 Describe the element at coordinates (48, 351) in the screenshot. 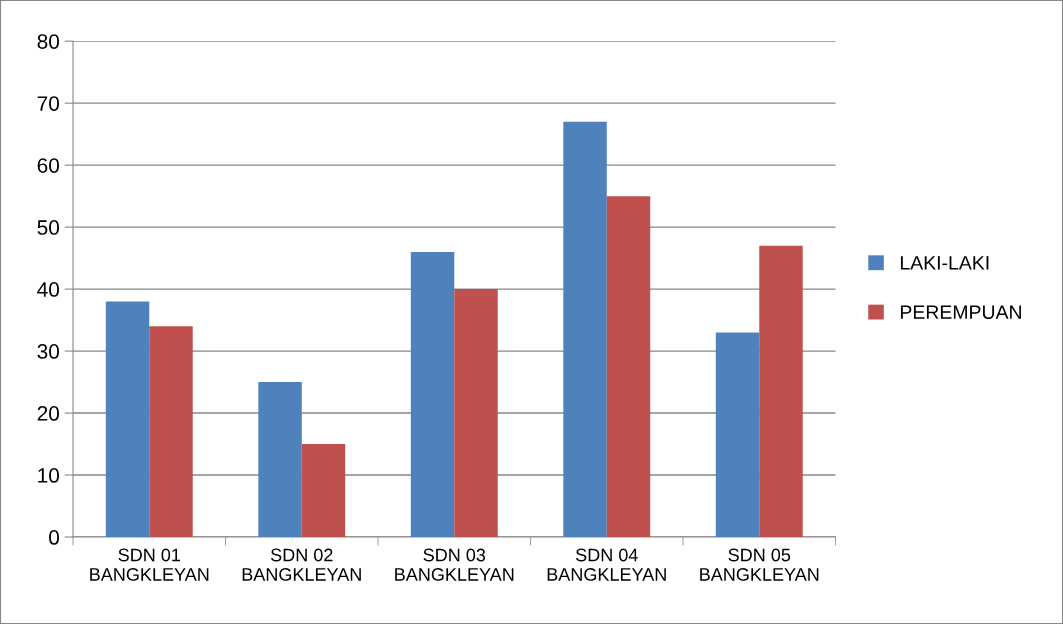

I see `y-tick-label: 30` at that location.